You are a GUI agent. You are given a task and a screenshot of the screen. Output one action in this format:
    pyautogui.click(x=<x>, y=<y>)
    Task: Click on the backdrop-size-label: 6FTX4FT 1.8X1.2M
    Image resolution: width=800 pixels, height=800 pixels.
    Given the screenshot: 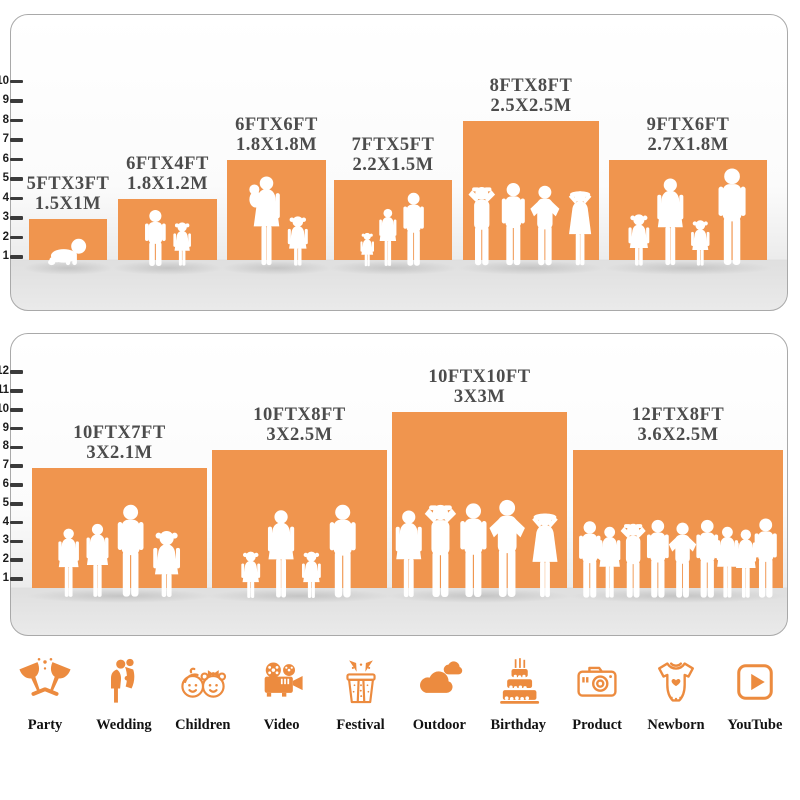 What is the action you would take?
    pyautogui.click(x=168, y=174)
    